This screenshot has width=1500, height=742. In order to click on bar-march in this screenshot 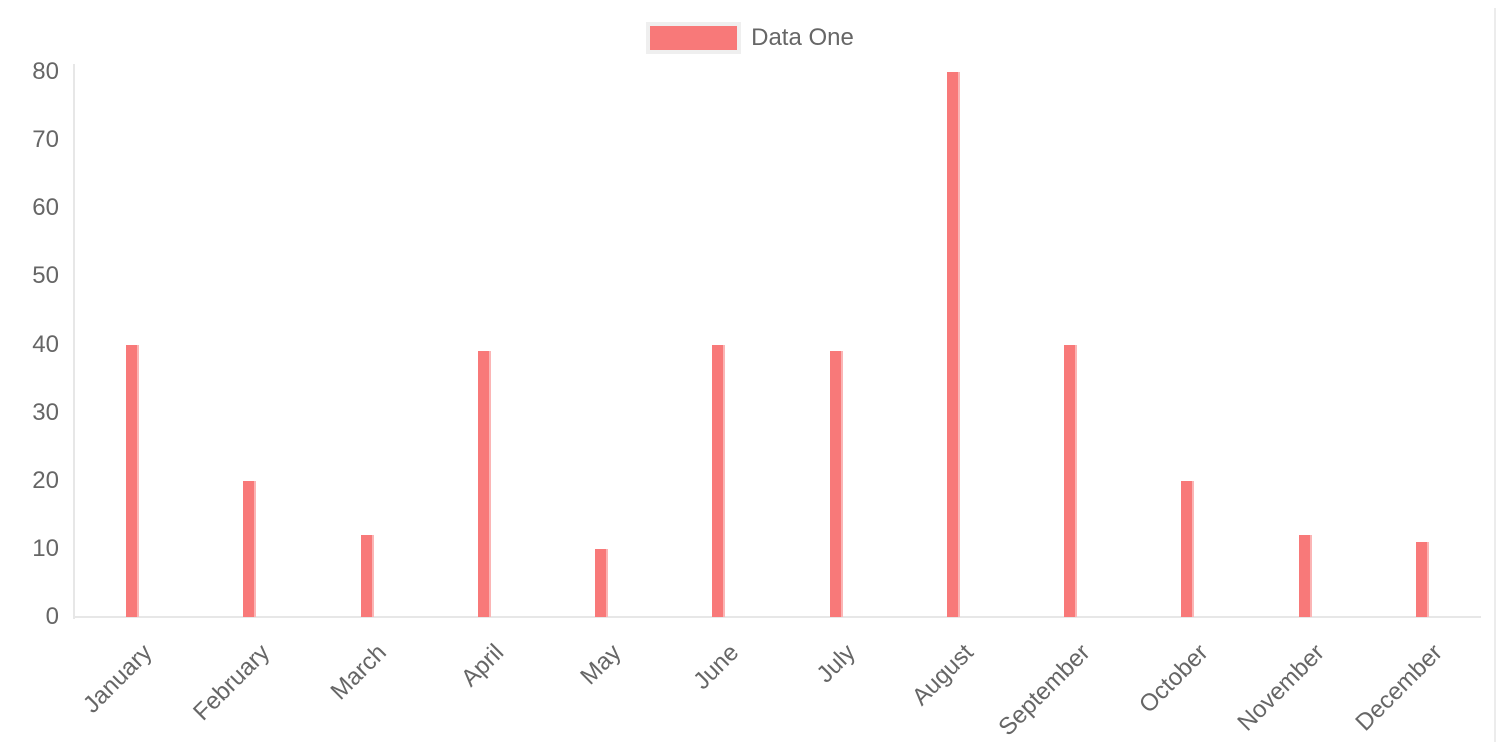, I will do `click(367, 576)`.